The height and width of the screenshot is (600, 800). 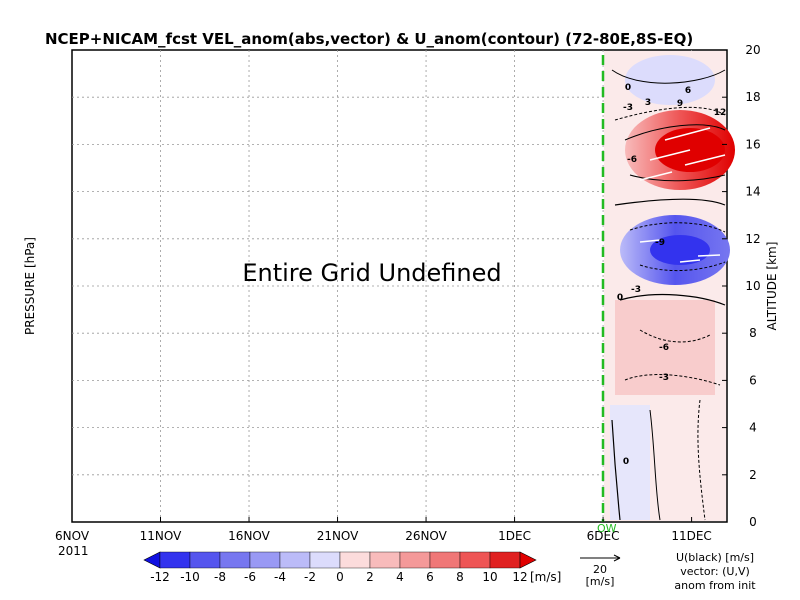 I want to click on legend-line-2: vector: (U,V), so click(x=715, y=571).